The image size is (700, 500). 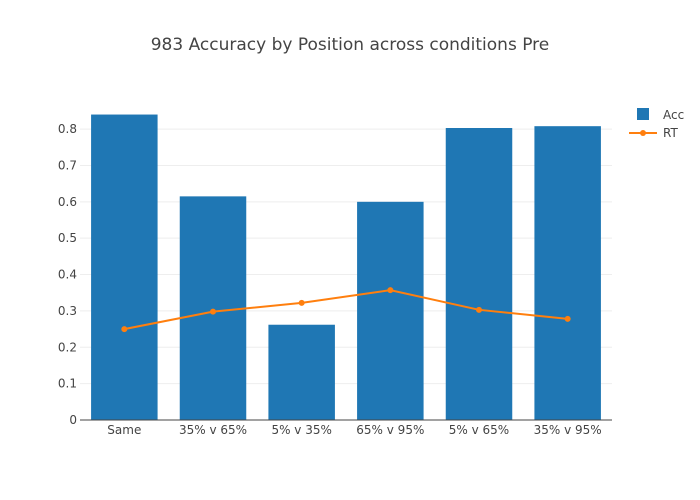 What do you see at coordinates (213, 430) in the screenshot?
I see `x-tick-label: 35% v 65%` at bounding box center [213, 430].